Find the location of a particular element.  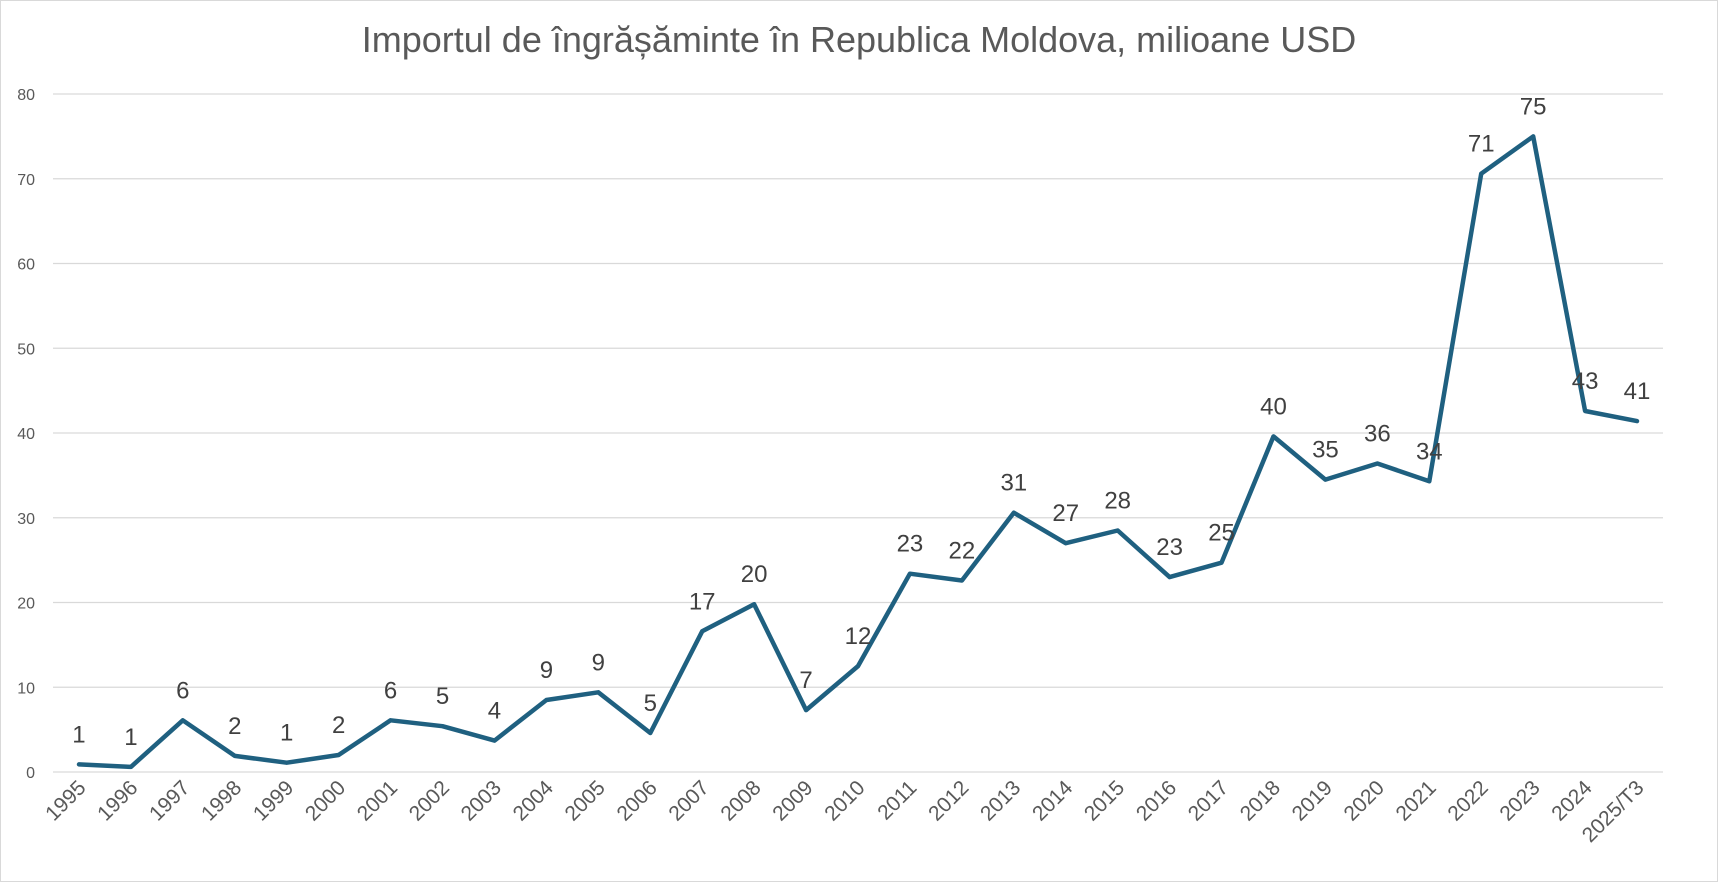

x-tick-label: 2011 is located at coordinates (897, 800).